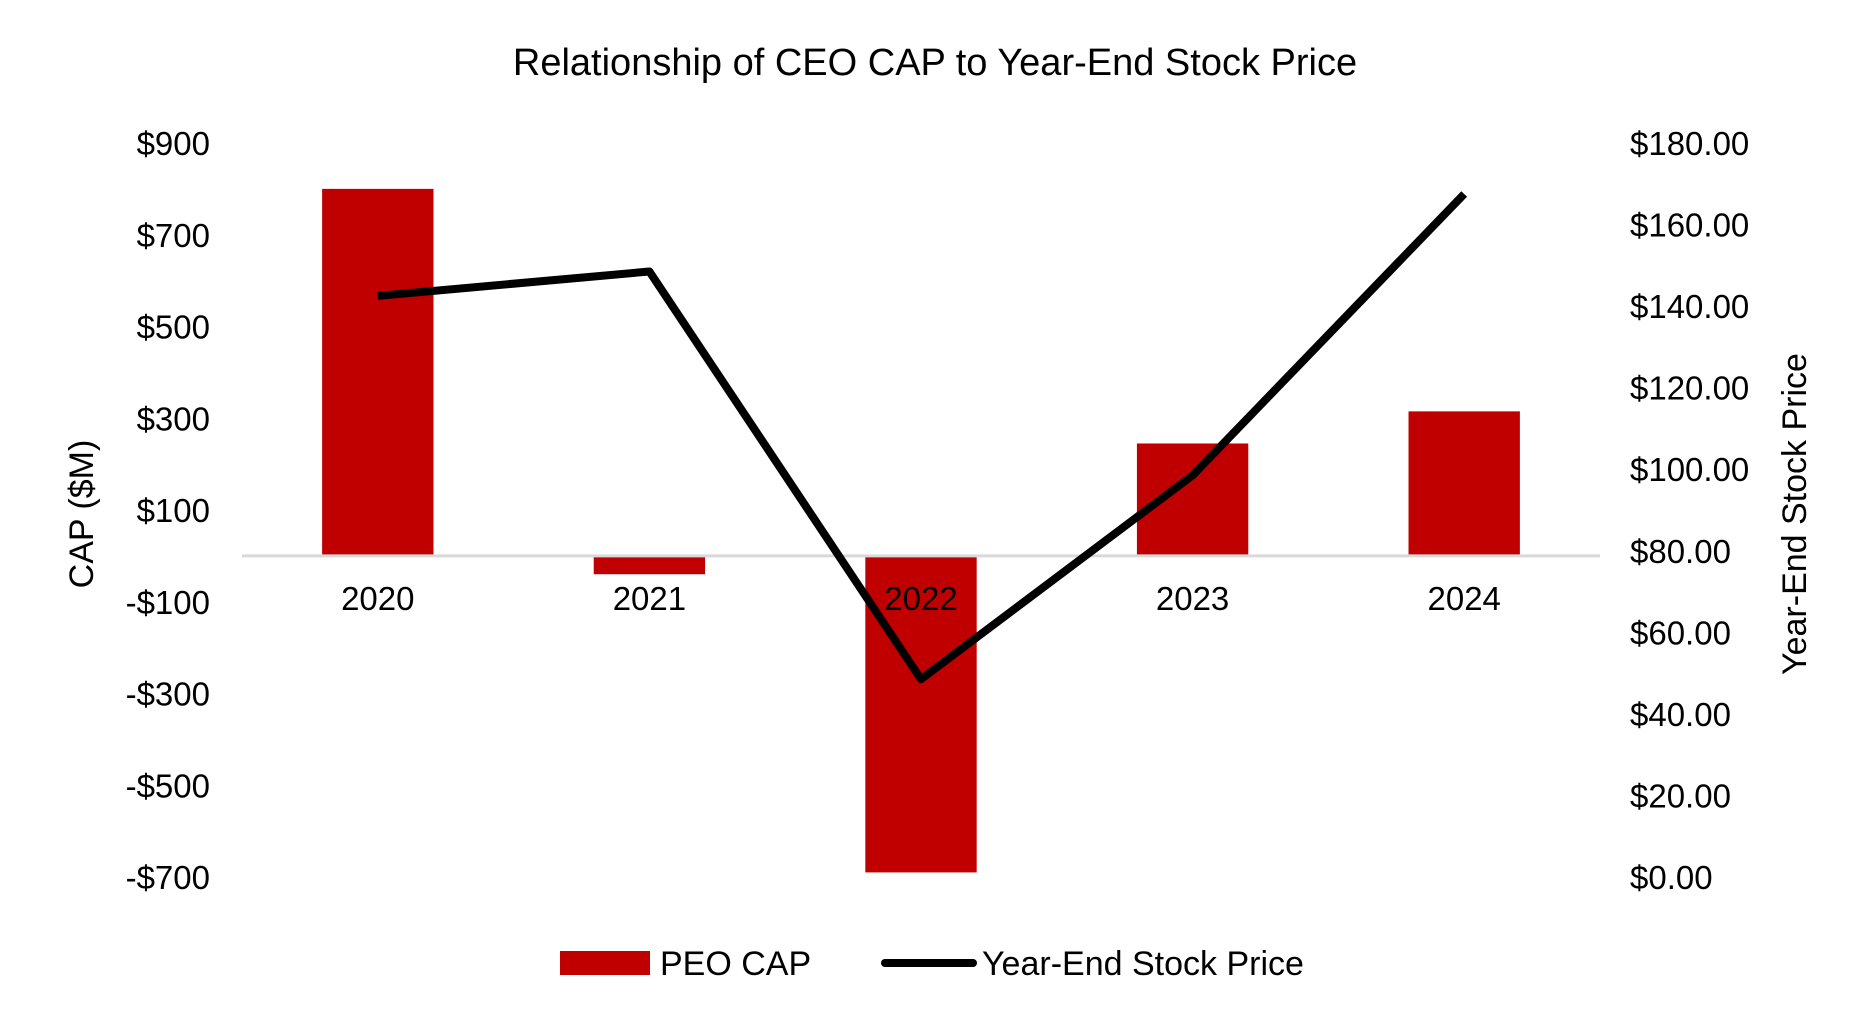 The image size is (1870, 1036). Describe the element at coordinates (173, 327) in the screenshot. I see `y-tick-label: $500` at that location.